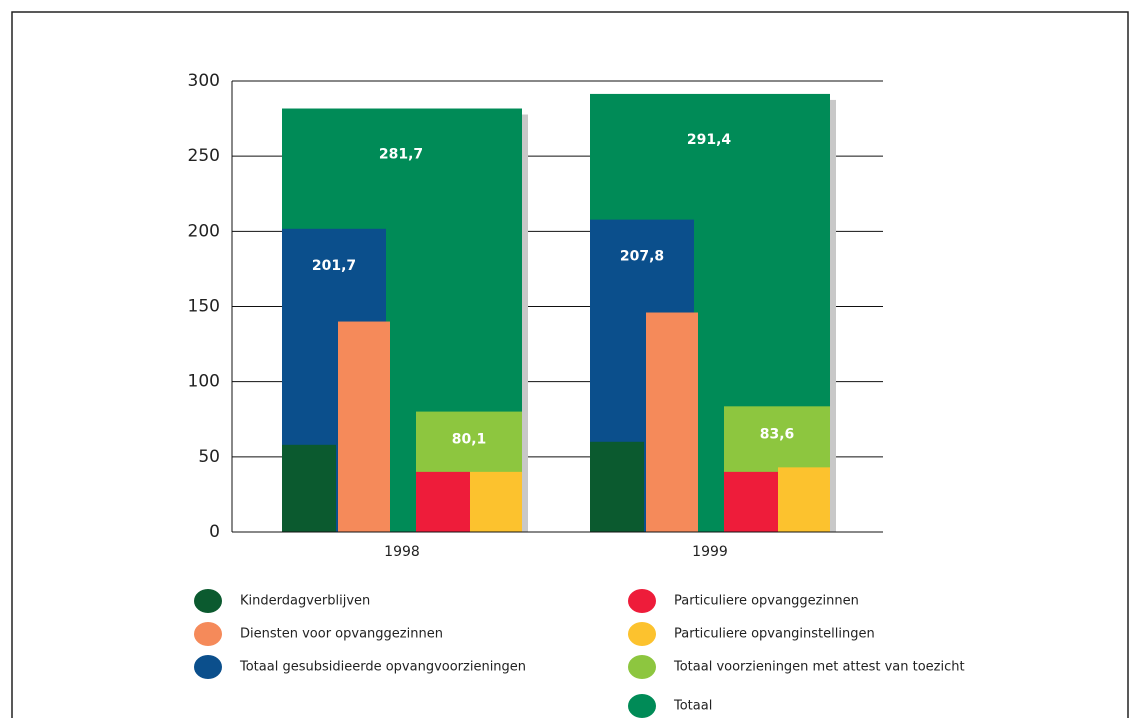 The image size is (1140, 718). What do you see at coordinates (777, 434) in the screenshot?
I see `value-label: 83,6` at bounding box center [777, 434].